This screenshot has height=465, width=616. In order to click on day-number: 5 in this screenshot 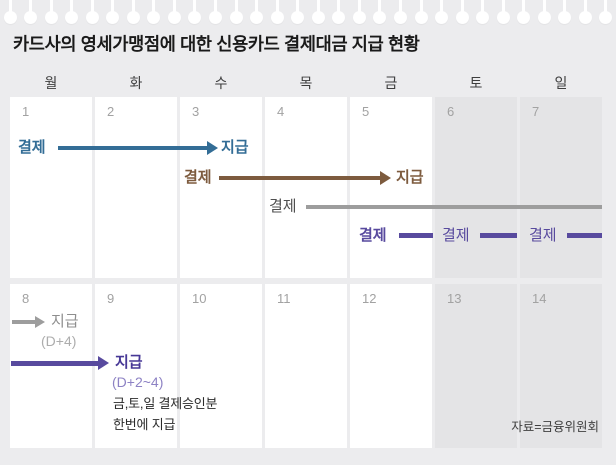, I will do `click(366, 111)`.